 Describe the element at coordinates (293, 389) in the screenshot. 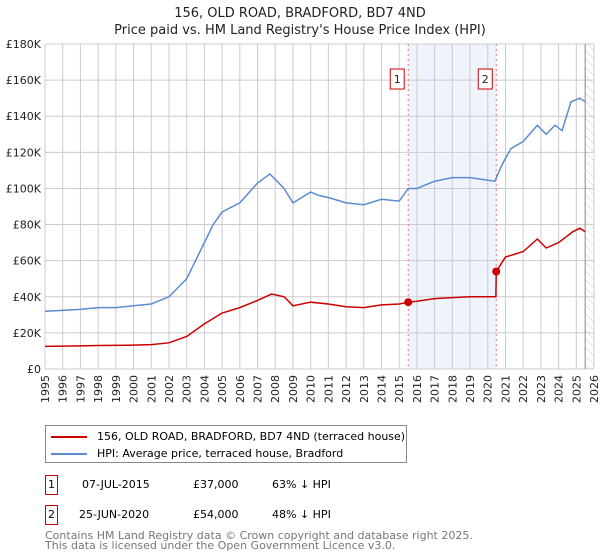

I see `x-tick-label: 2009` at that location.